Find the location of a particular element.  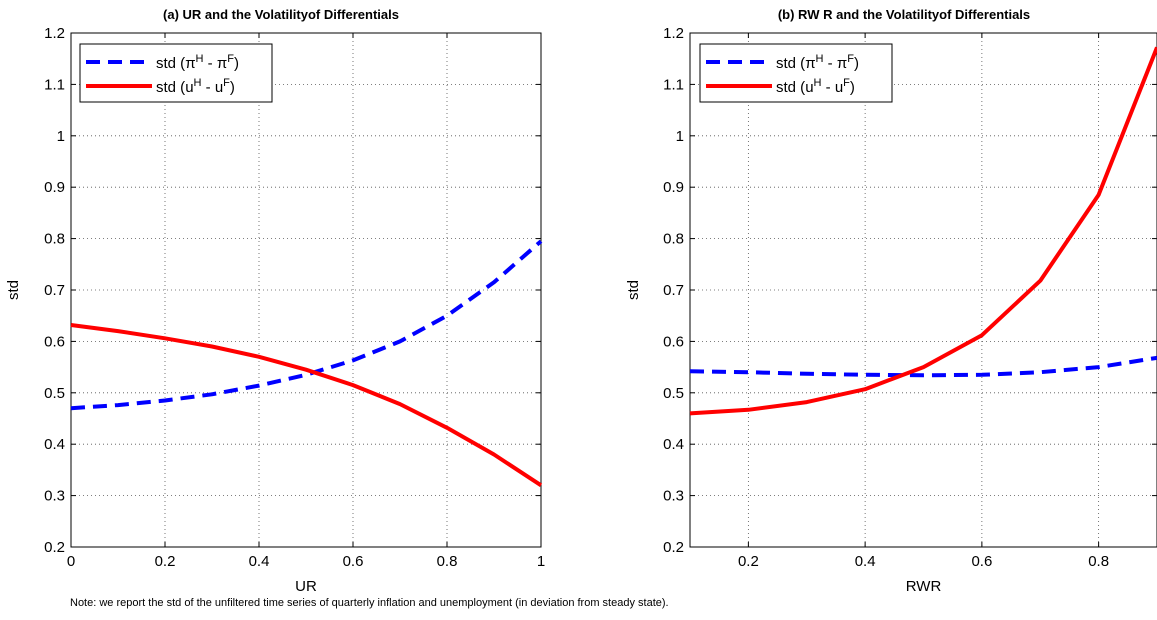

x-axis-label: UR is located at coordinates (306, 586).